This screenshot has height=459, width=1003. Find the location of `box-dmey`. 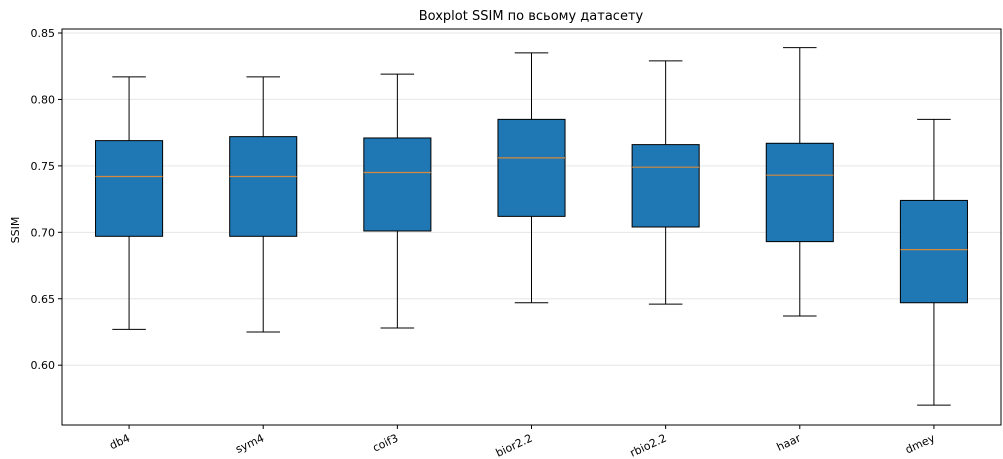

box-dmey is located at coordinates (933, 262).